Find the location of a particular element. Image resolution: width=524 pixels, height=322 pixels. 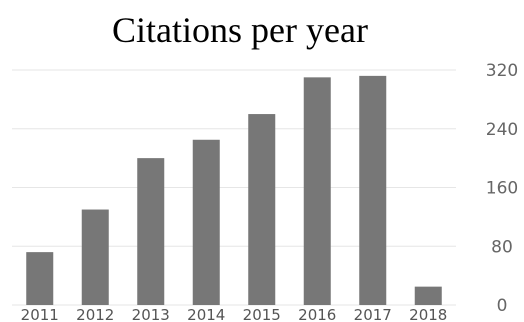

bar-2014 is located at coordinates (206, 222).